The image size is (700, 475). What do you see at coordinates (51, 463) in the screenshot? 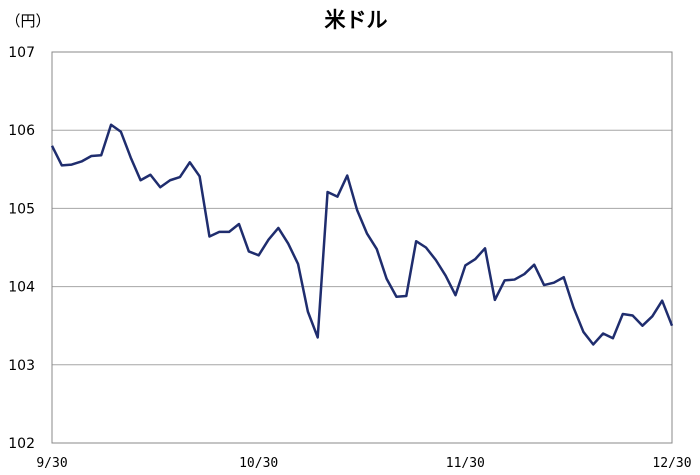
I see `x-tick-label: 9/30` at bounding box center [51, 463].